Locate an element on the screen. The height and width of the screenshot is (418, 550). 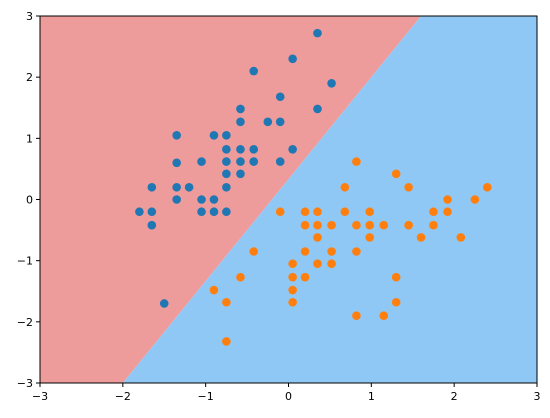
y-tick-label-2: 2 is located at coordinates (29, 77).